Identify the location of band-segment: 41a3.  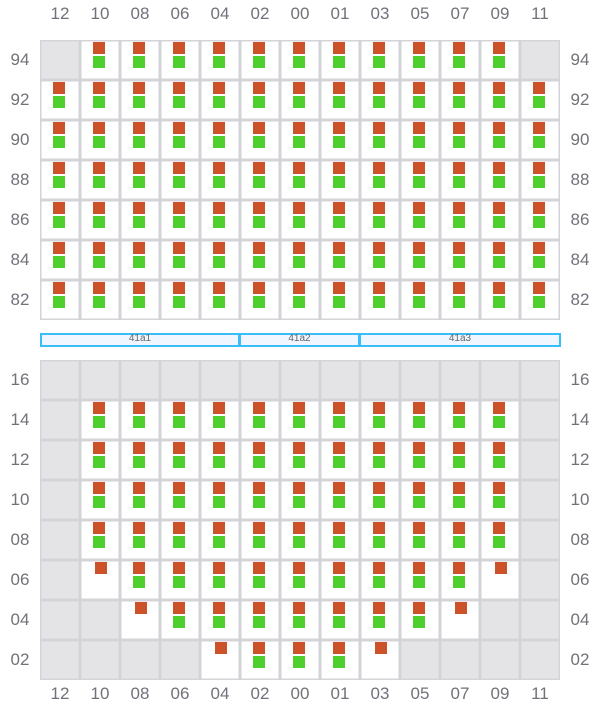
(460, 340).